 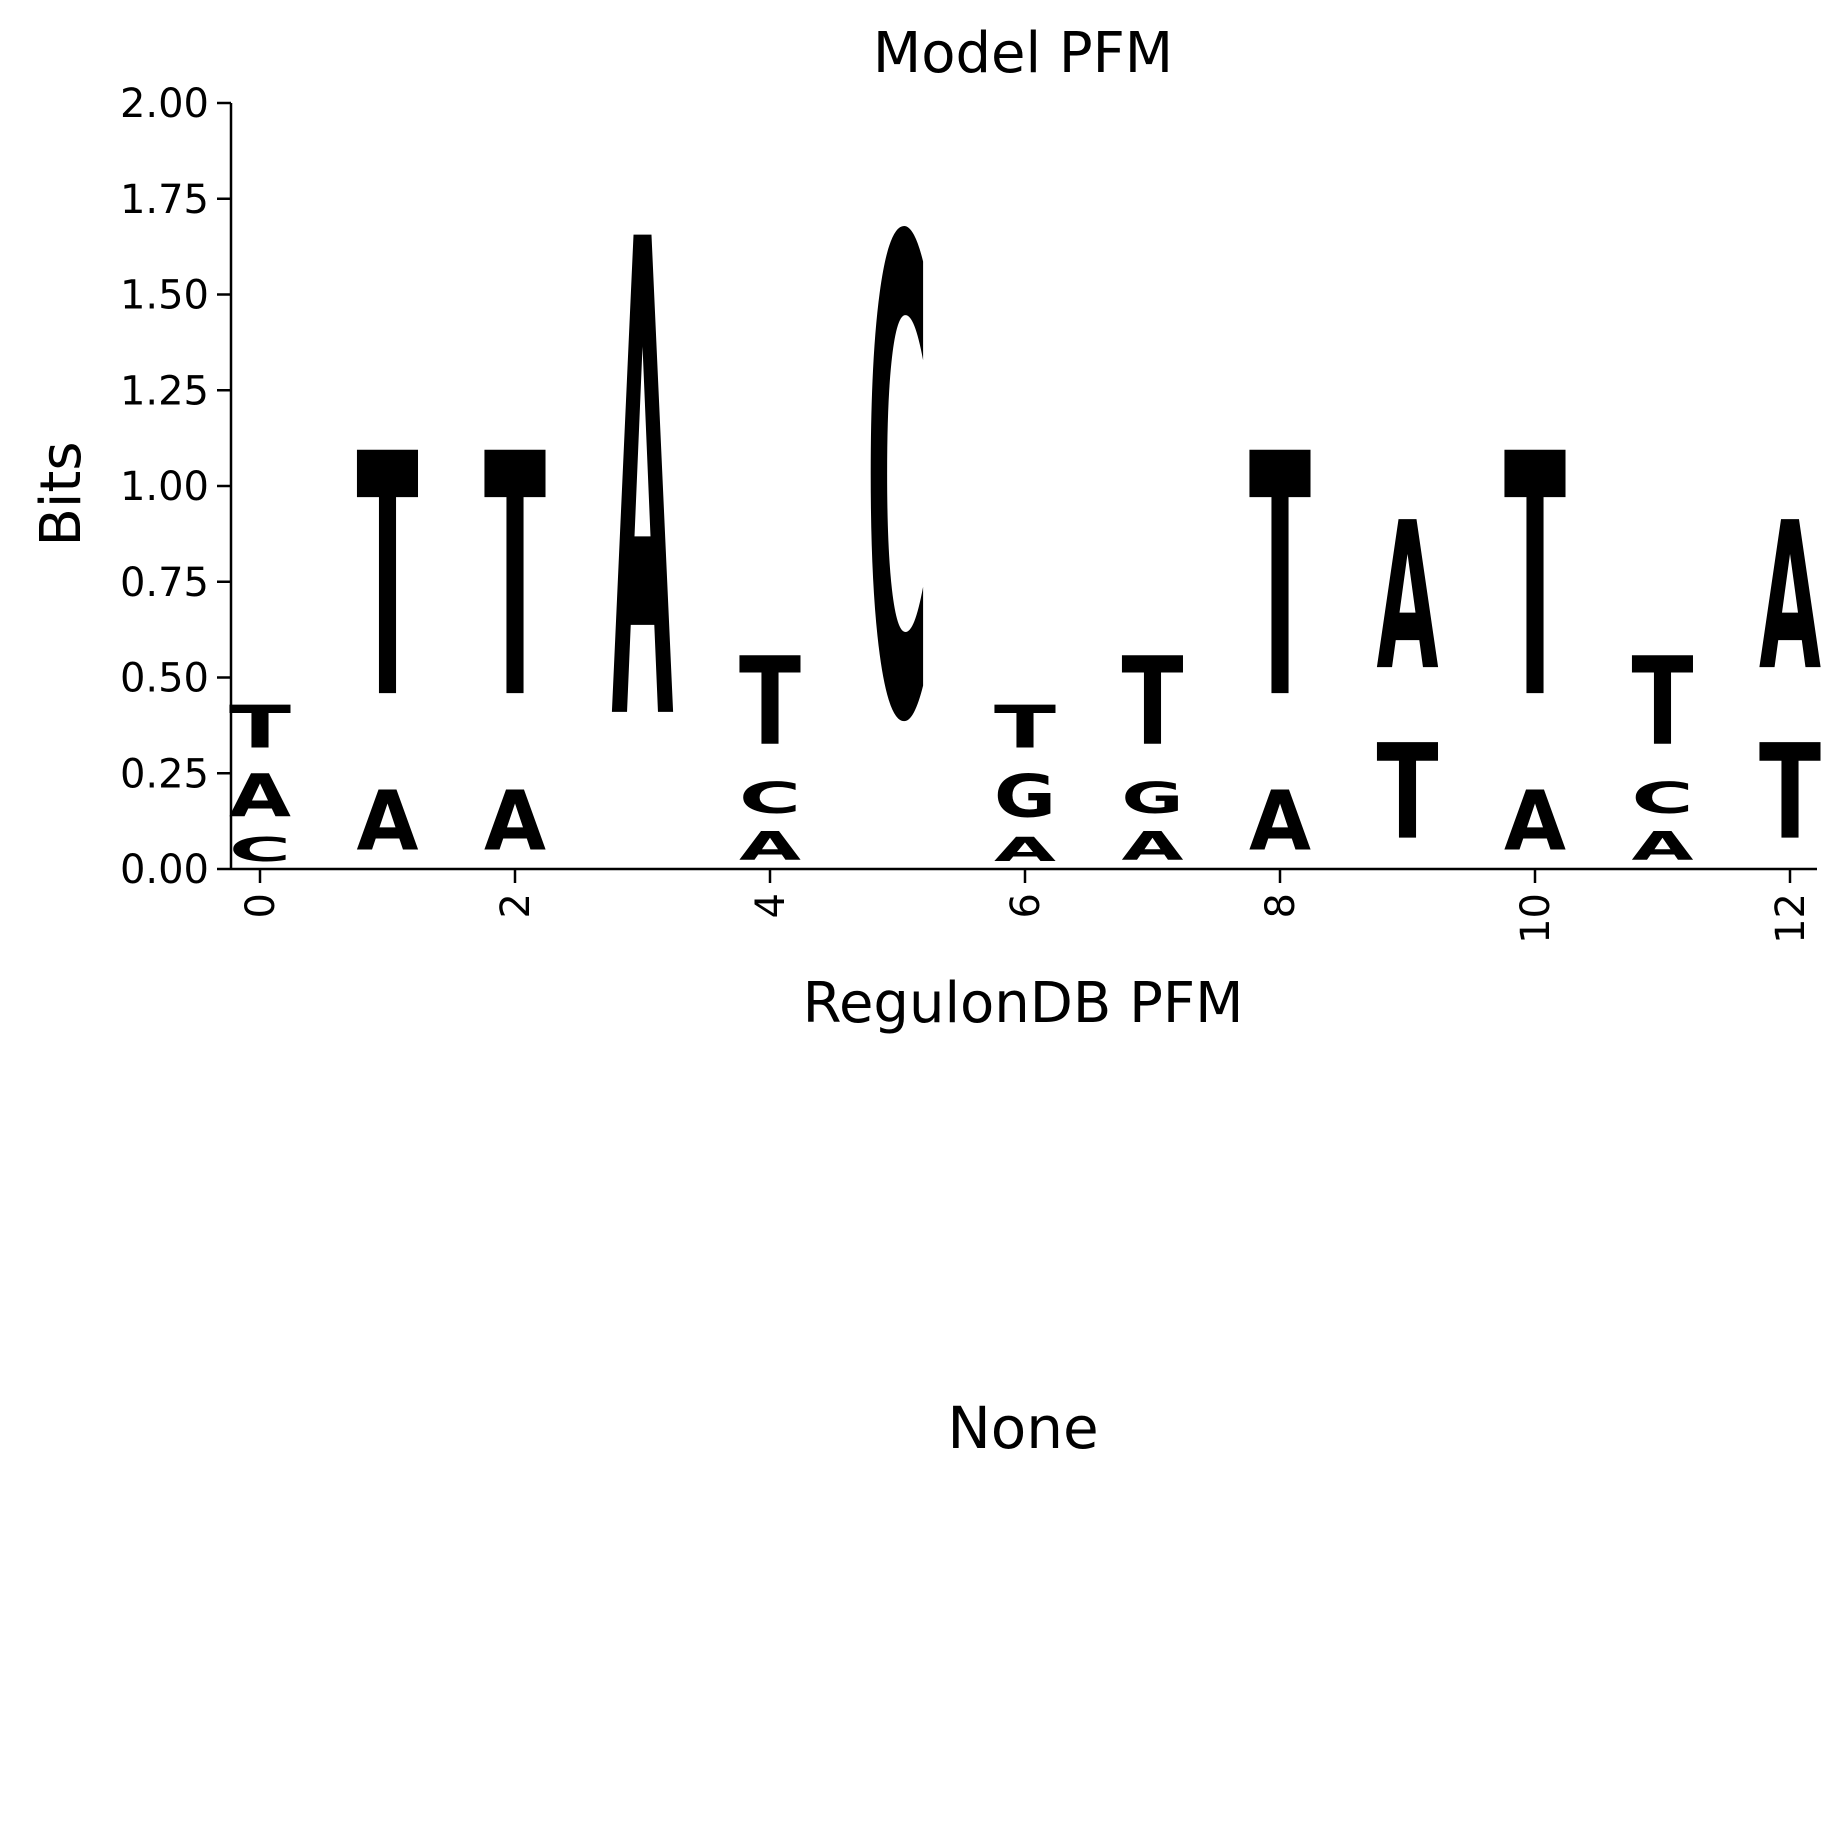 I want to click on y-tick-label: 0.25, so click(x=164, y=774).